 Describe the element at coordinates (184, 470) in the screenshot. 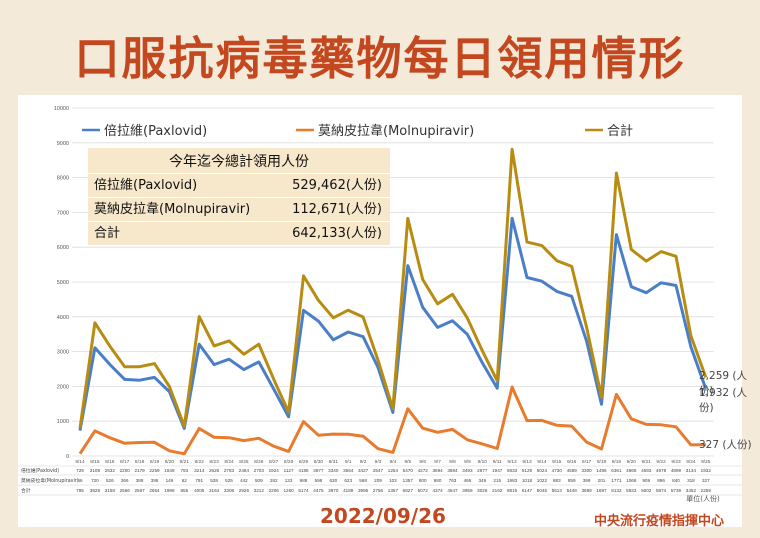

I see `table-cell: 793` at that location.